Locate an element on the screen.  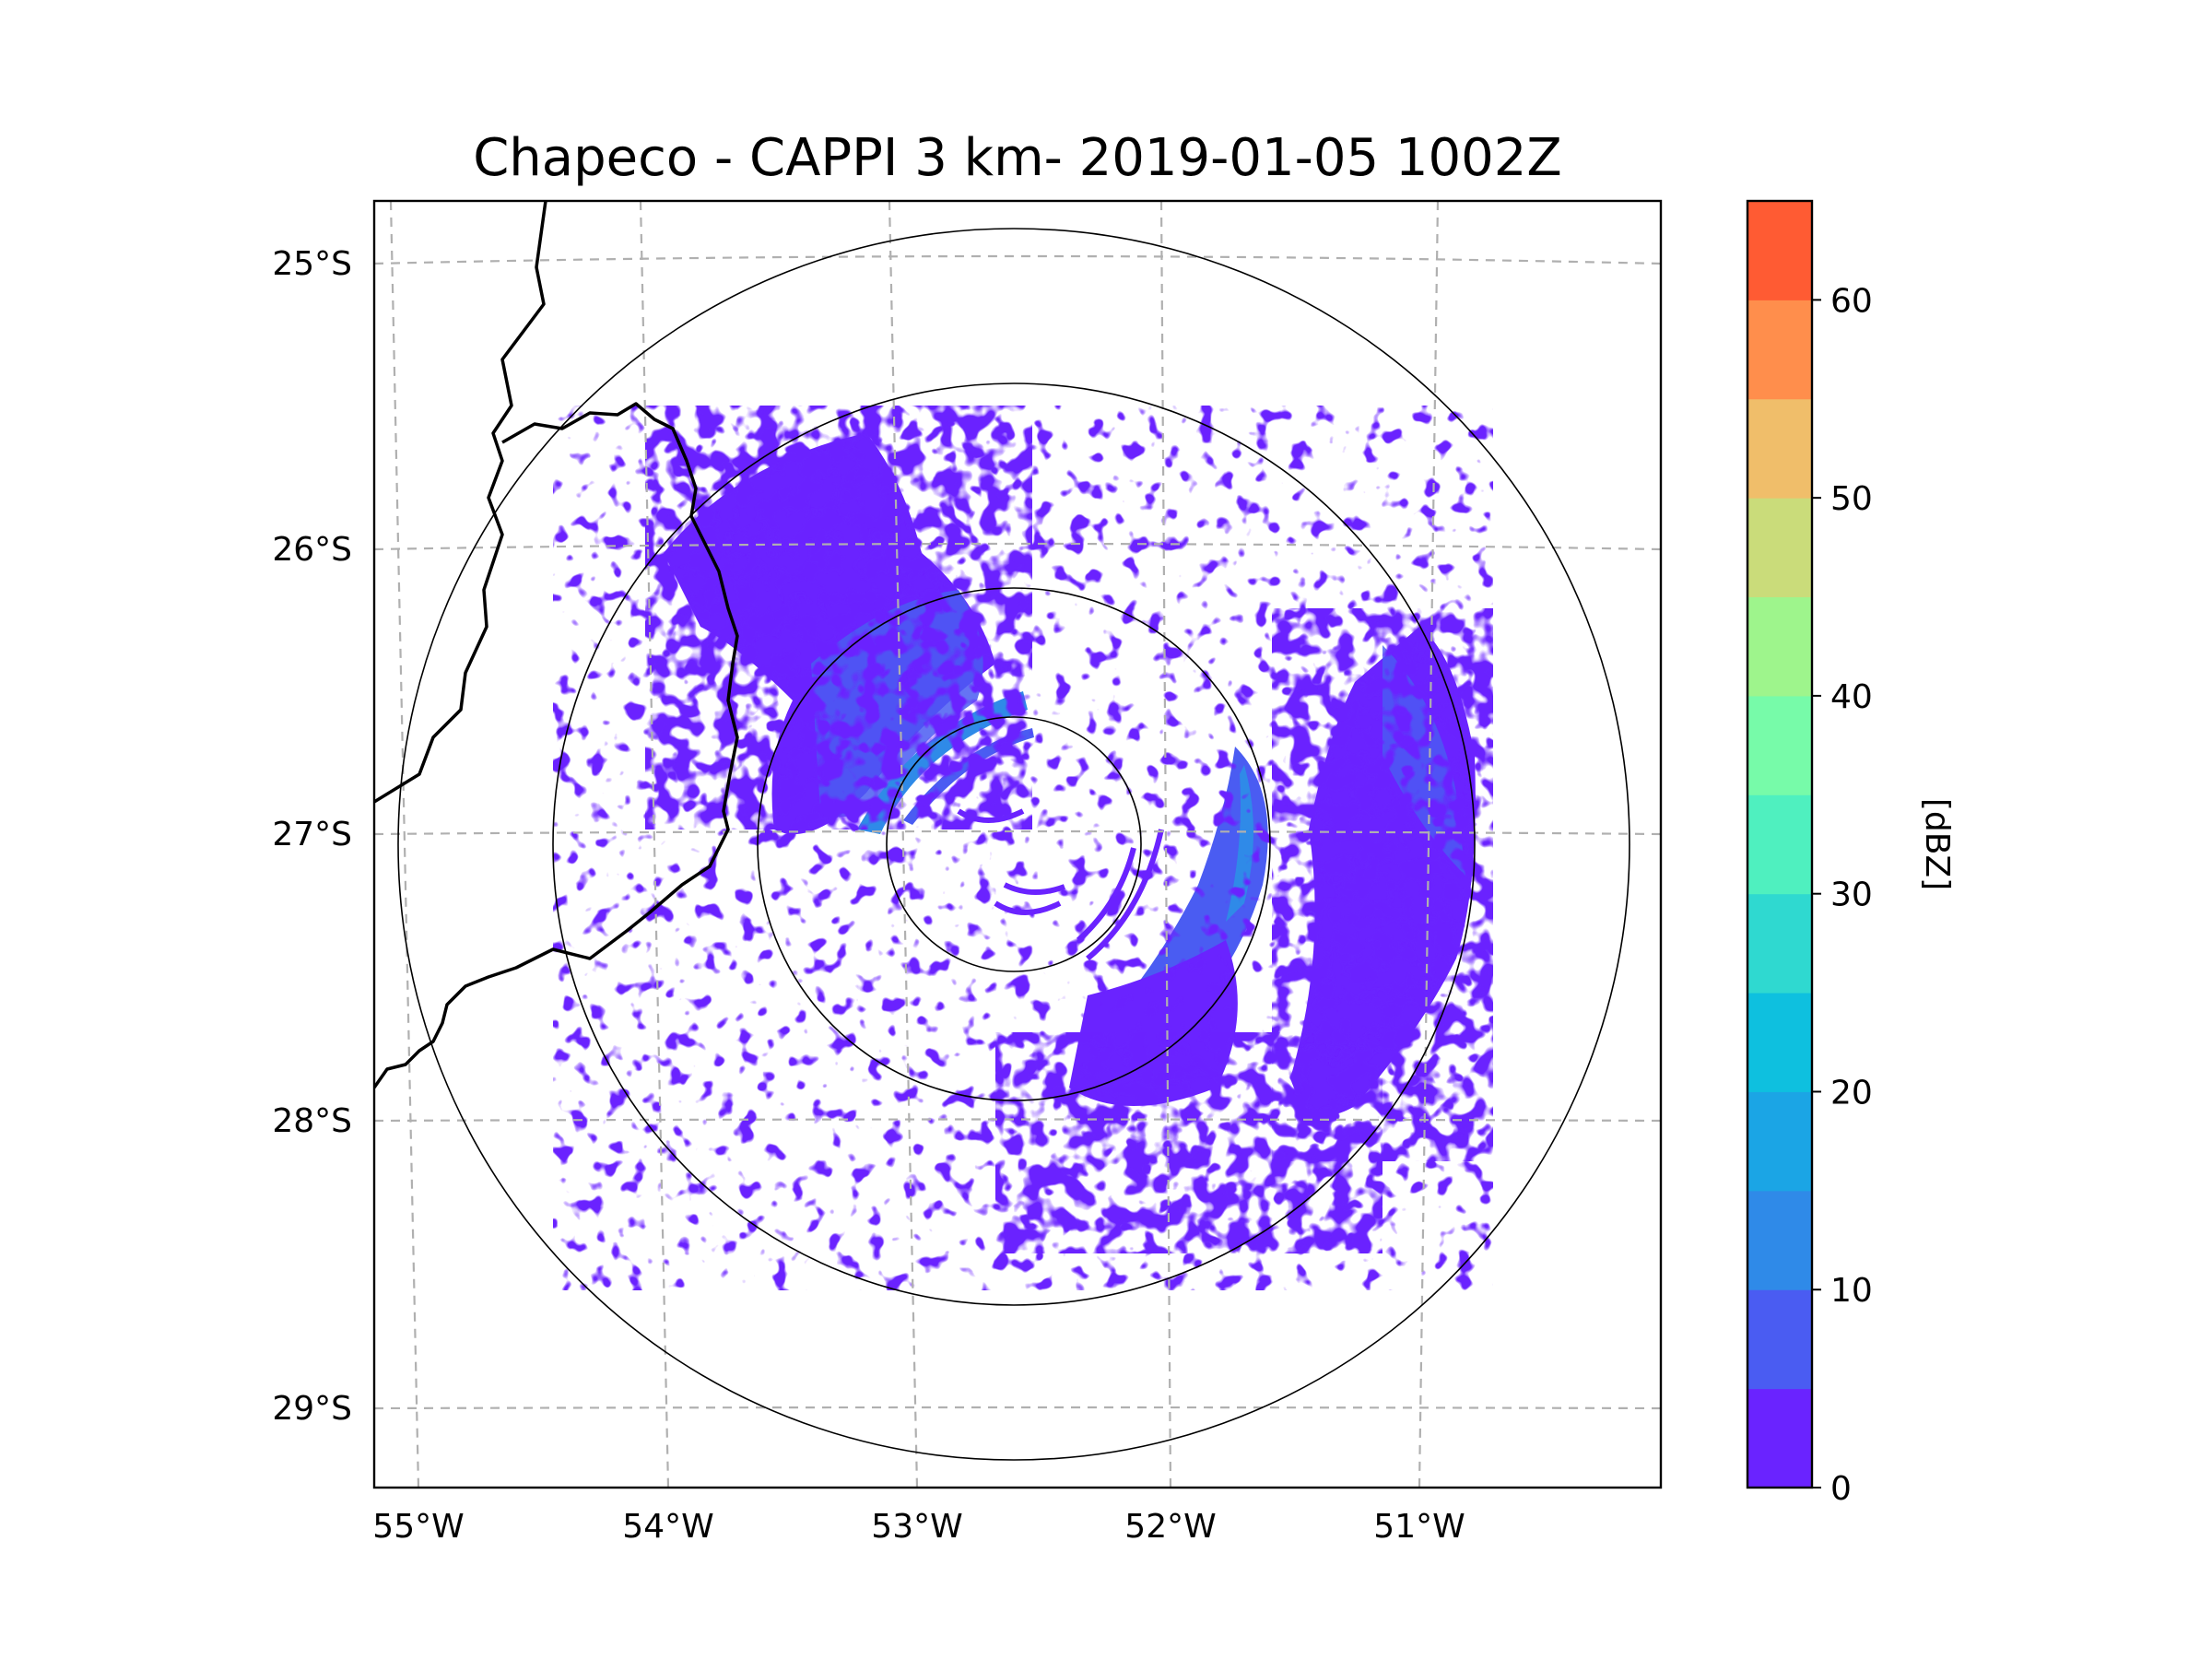
colorbar-tick-label: 50 is located at coordinates (1851, 499).